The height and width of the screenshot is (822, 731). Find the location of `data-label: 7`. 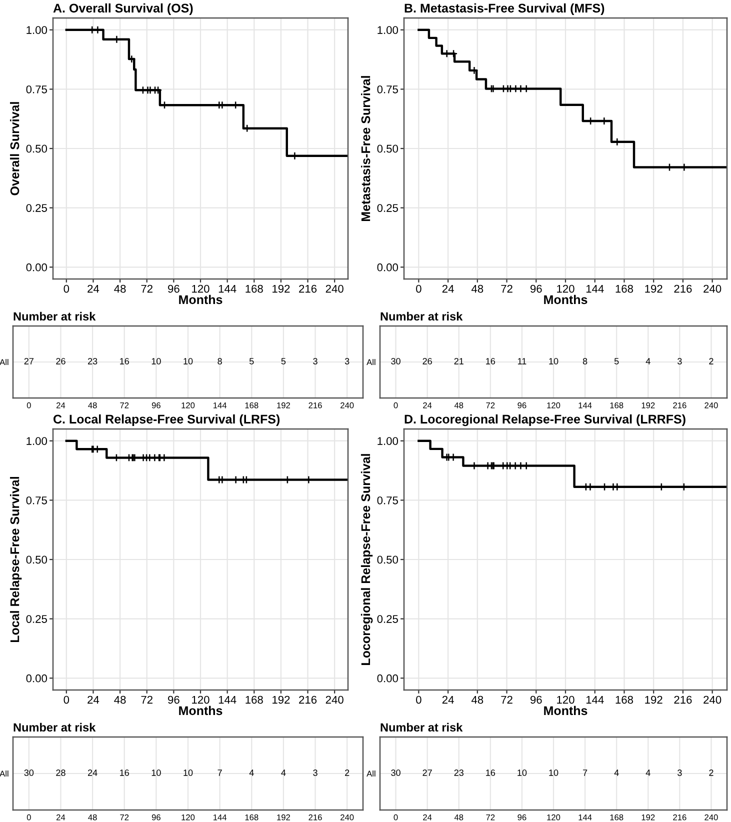

data-label: 7 is located at coordinates (220, 773).